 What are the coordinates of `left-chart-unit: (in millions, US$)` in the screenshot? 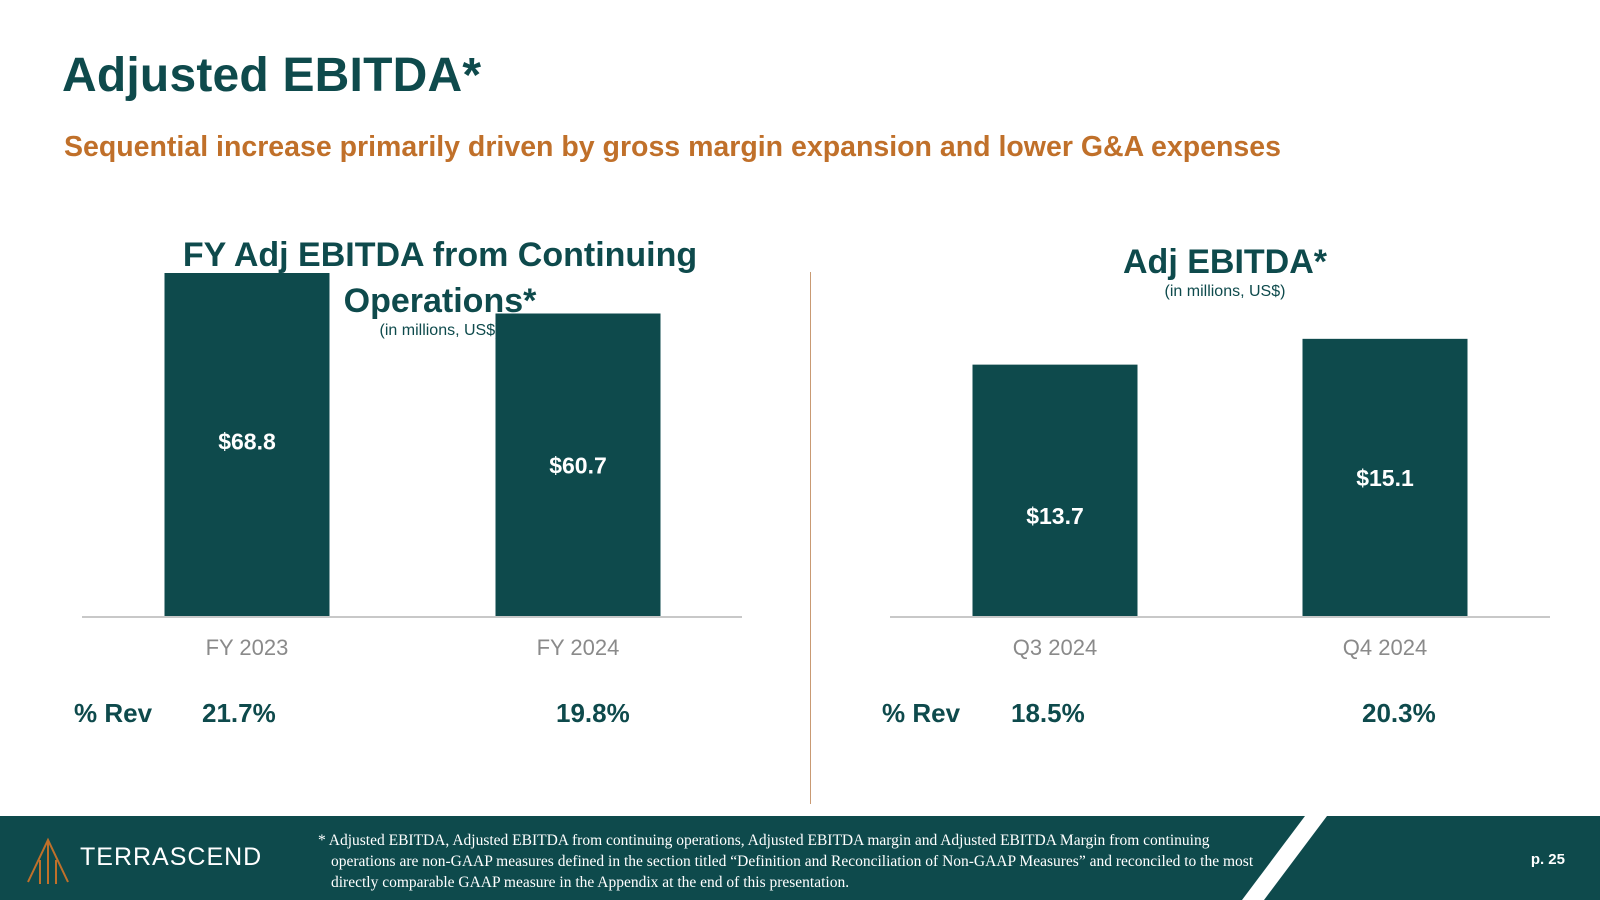 It's located at (440, 330).